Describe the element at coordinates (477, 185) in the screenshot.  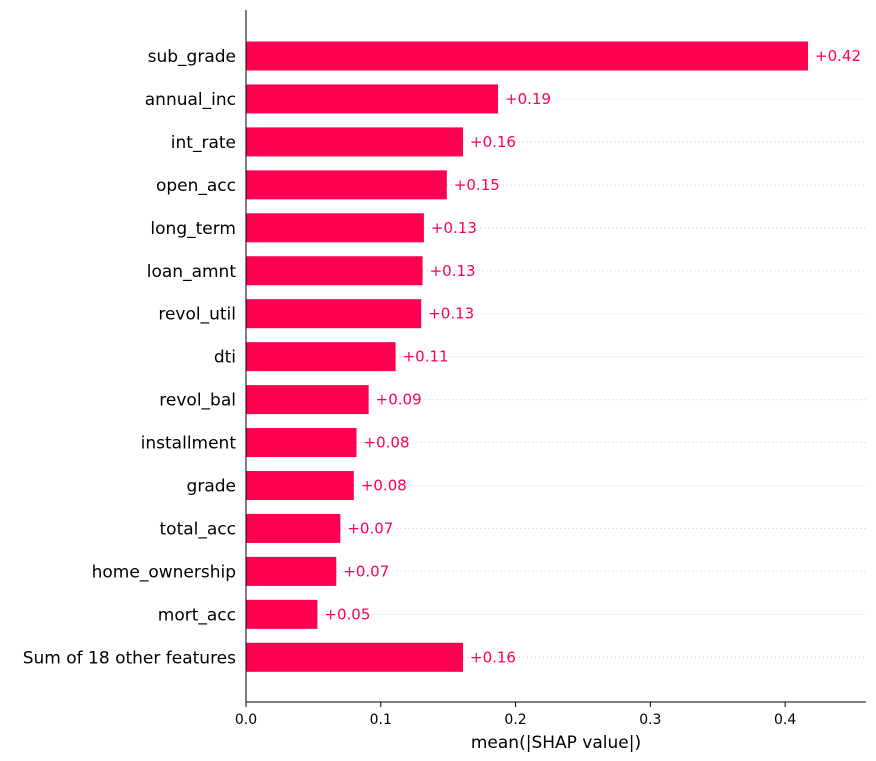
I see `value-label-3: +0.15` at that location.